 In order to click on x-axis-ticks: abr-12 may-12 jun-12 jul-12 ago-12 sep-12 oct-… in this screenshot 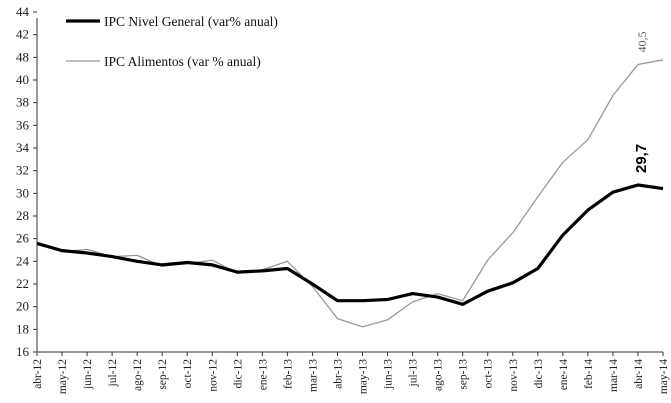, I will do `click(351, 373)`.